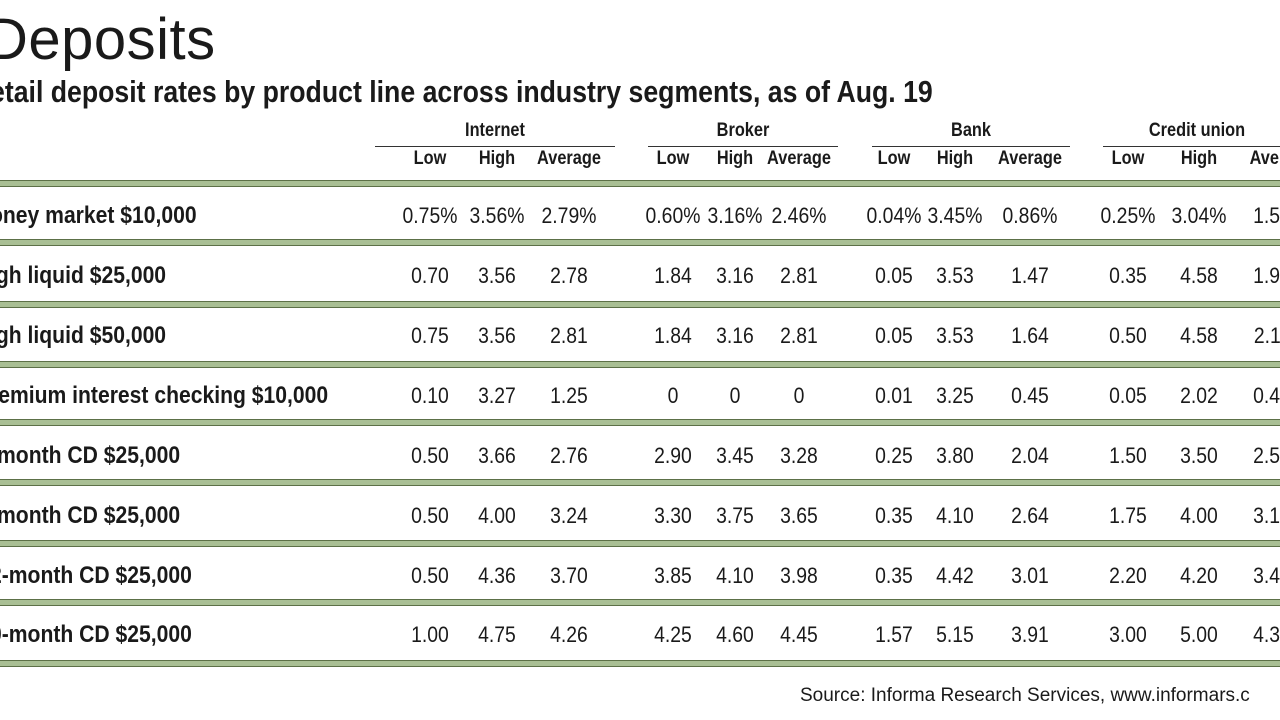 The image size is (1280, 720). I want to click on table-cell: 0.75, so click(430, 335).